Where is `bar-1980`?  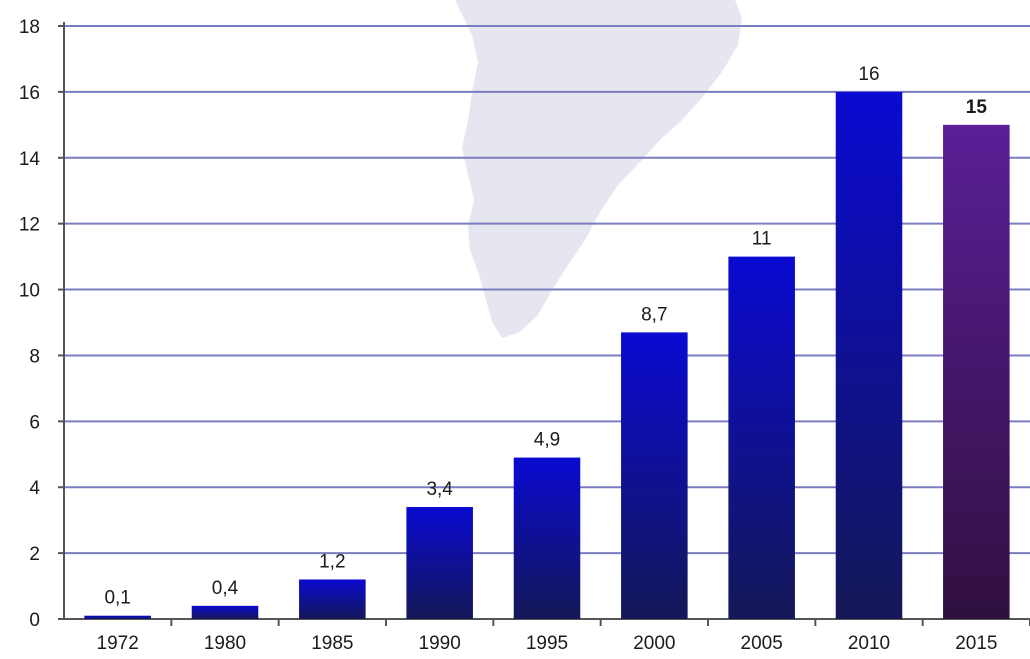
bar-1980 is located at coordinates (225, 612).